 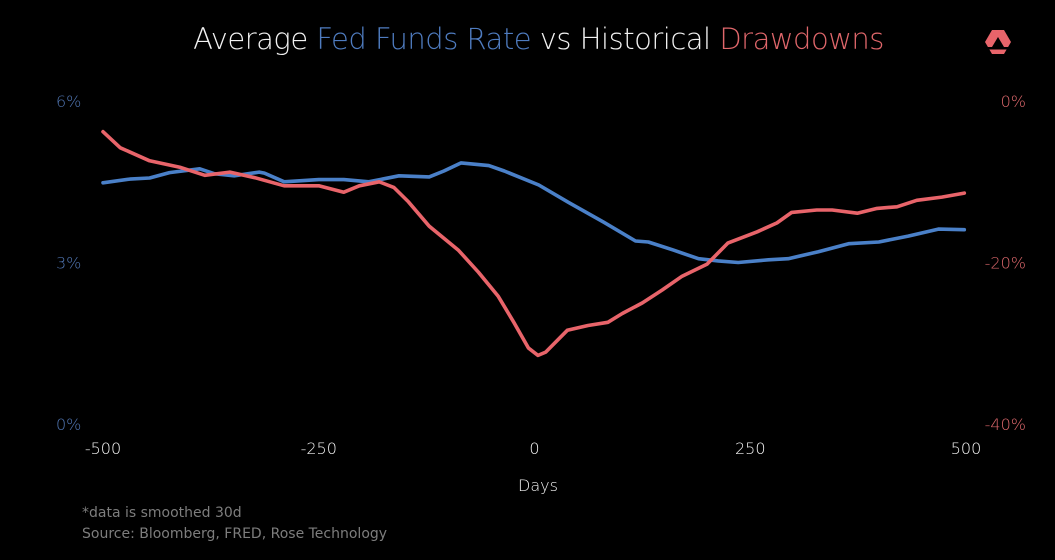 What do you see at coordinates (162, 513) in the screenshot?
I see `footnote-smoothing: *data is smoothed 30d` at bounding box center [162, 513].